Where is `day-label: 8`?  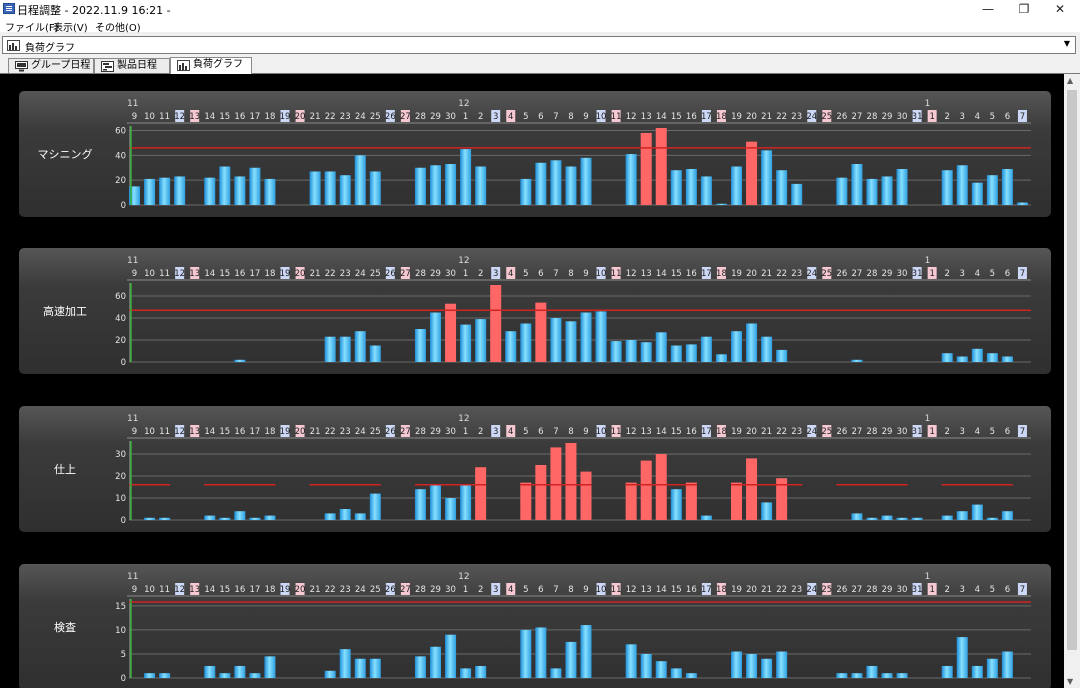
day-label: 8 is located at coordinates (570, 274).